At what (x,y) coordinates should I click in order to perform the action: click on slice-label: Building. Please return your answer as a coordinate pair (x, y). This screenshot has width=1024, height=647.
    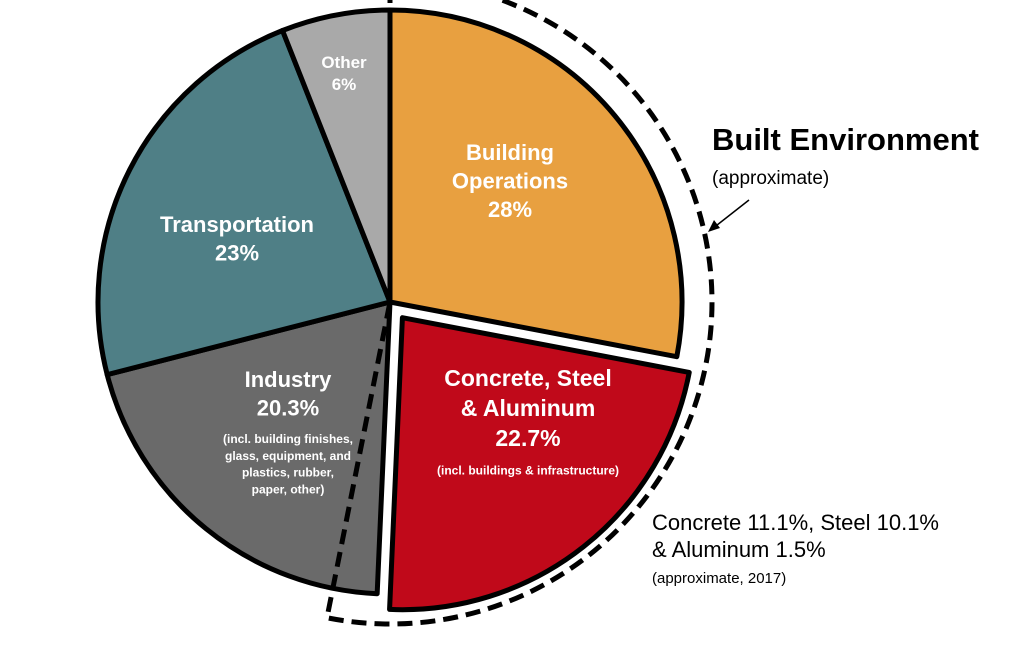
    Looking at the image, I should click on (510, 152).